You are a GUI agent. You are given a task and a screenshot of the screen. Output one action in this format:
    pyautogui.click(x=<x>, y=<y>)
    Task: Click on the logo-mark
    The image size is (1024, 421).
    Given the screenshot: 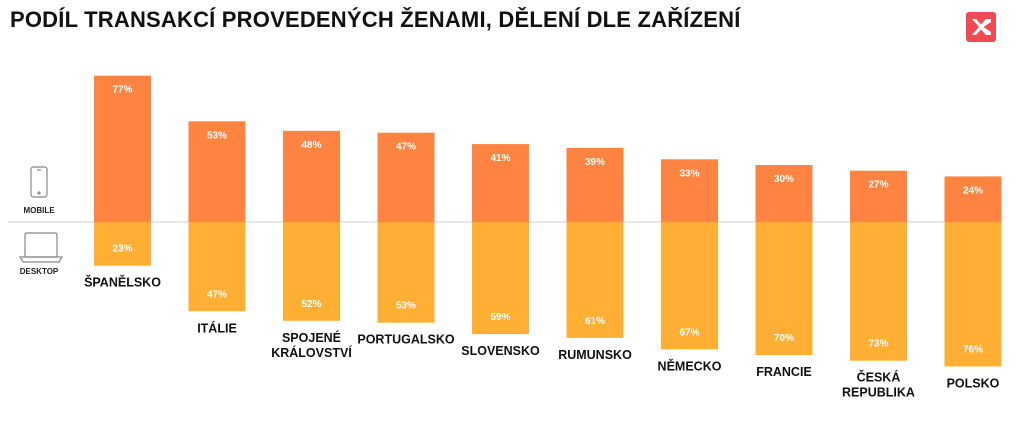 What is the action you would take?
    pyautogui.click(x=981, y=27)
    